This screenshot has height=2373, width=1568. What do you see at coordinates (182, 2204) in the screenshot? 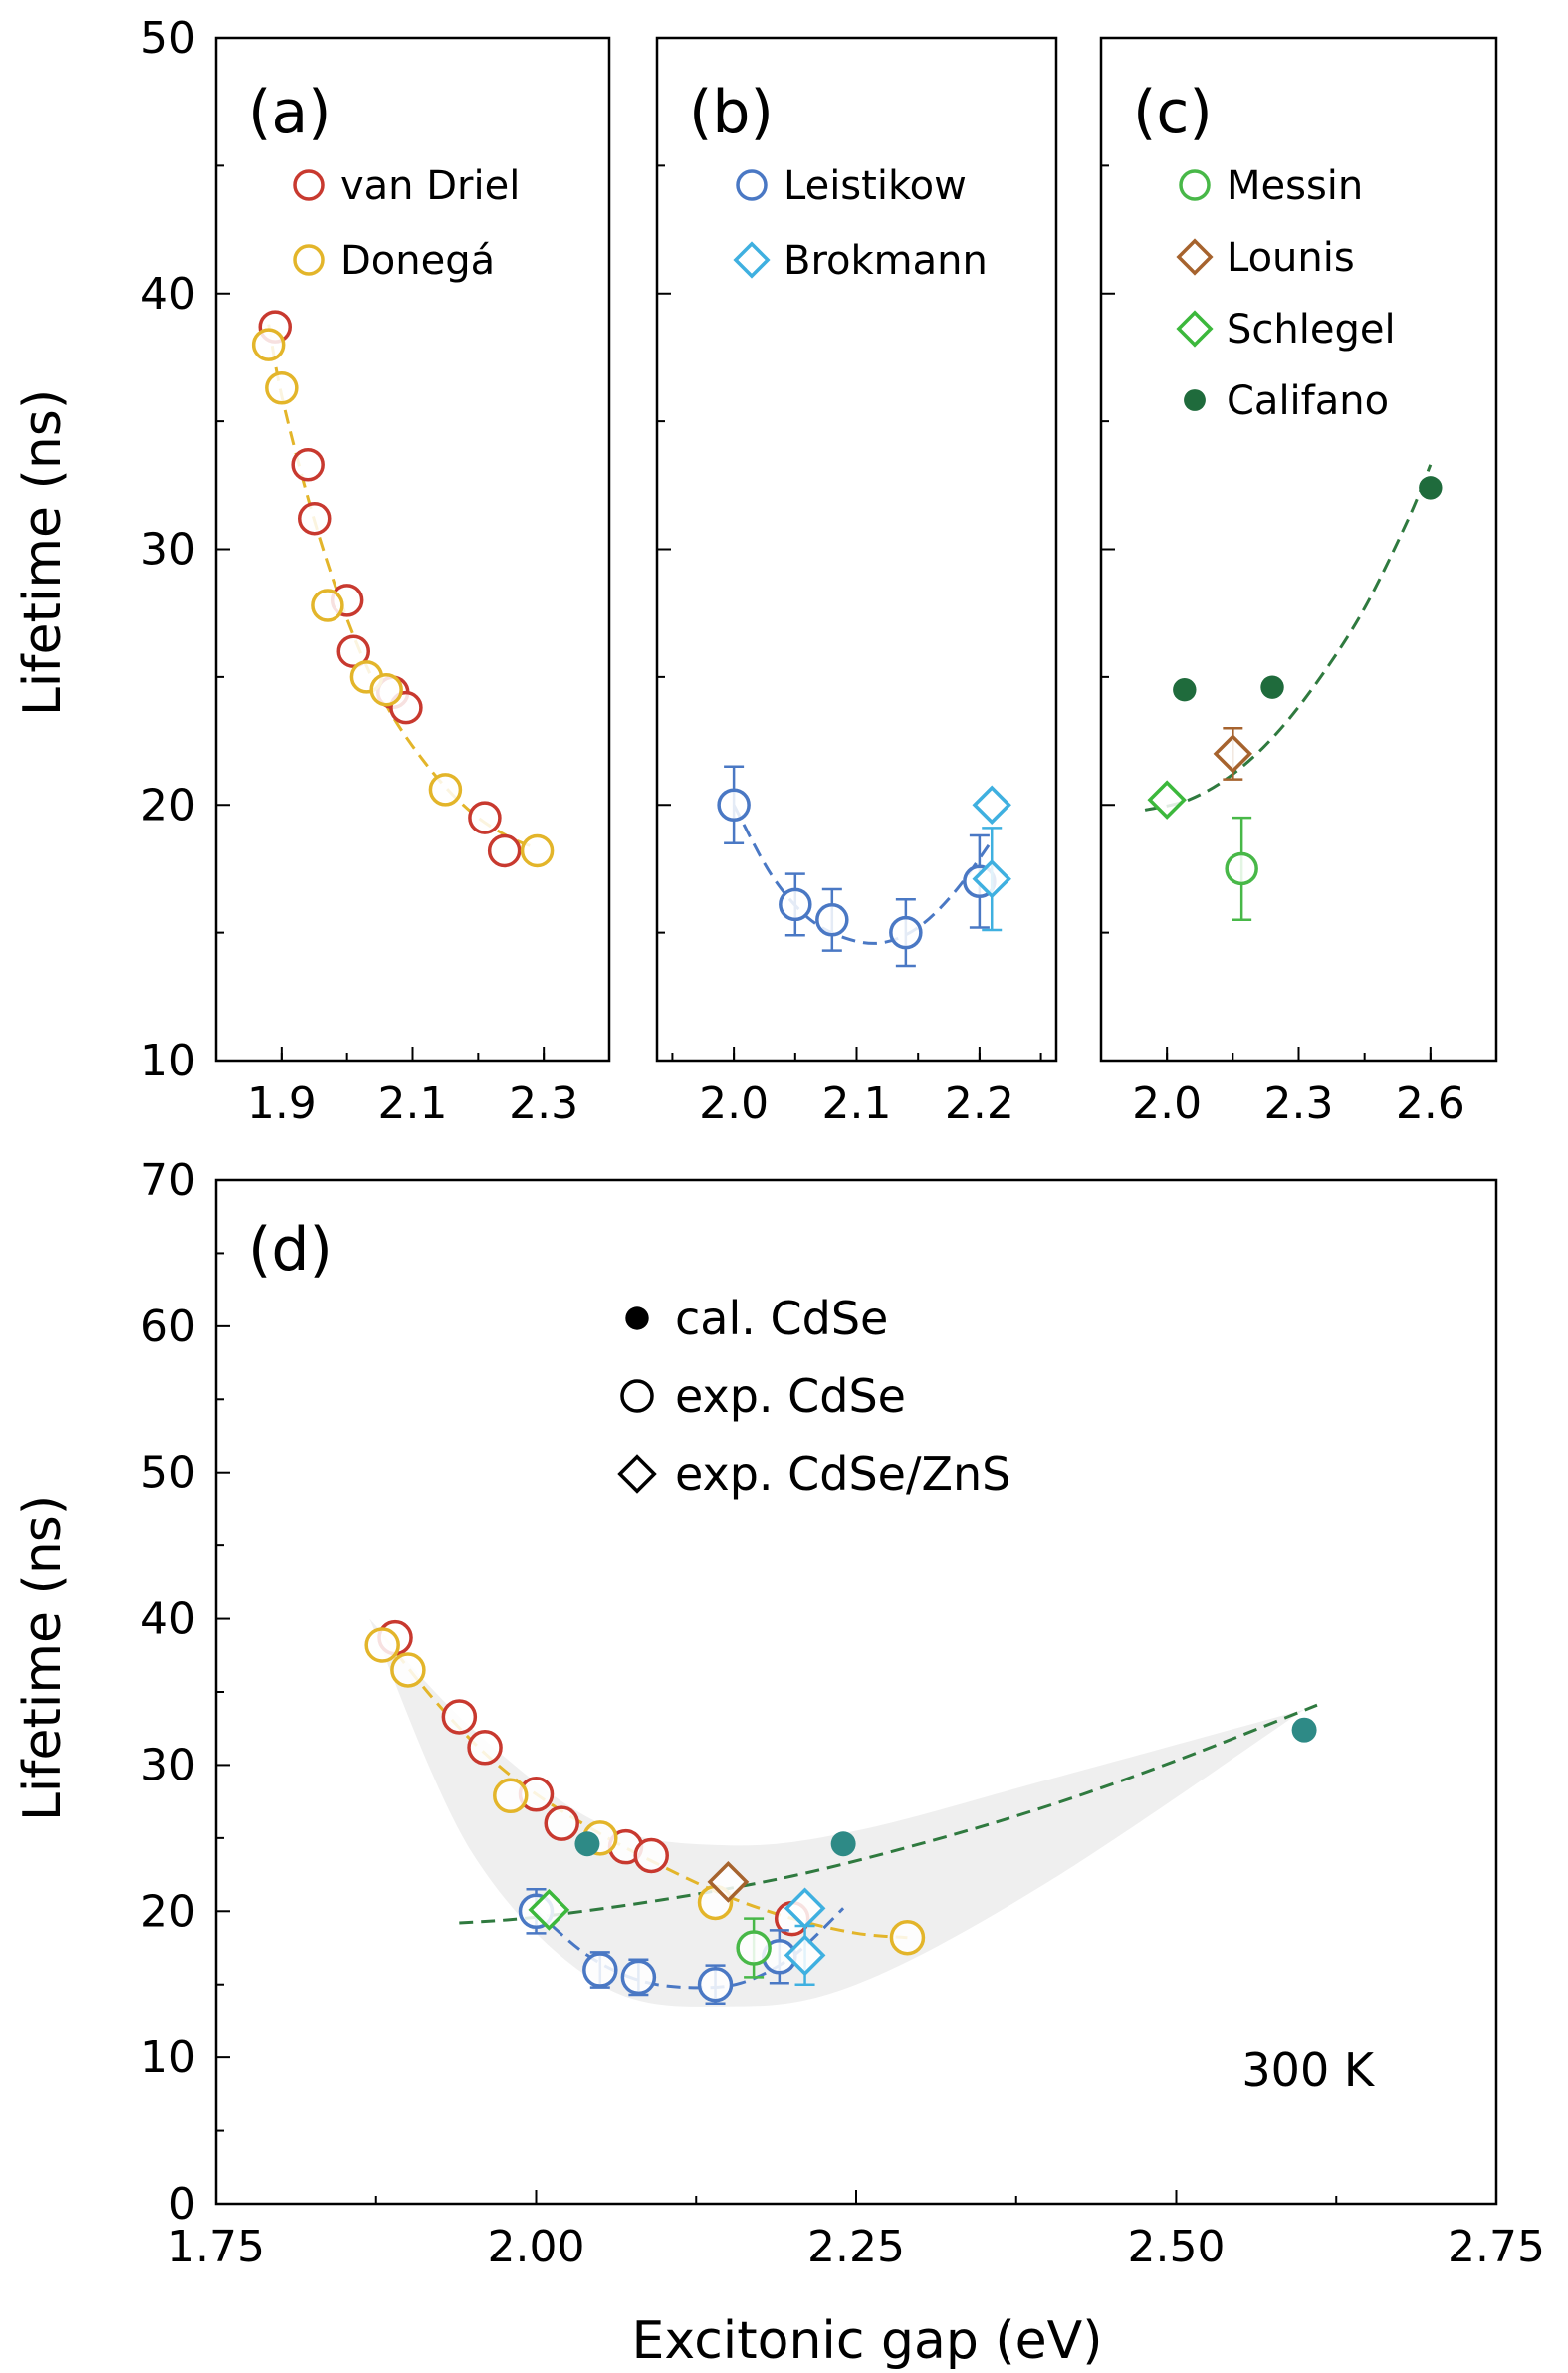
I see `y-tick-label: 0` at bounding box center [182, 2204].